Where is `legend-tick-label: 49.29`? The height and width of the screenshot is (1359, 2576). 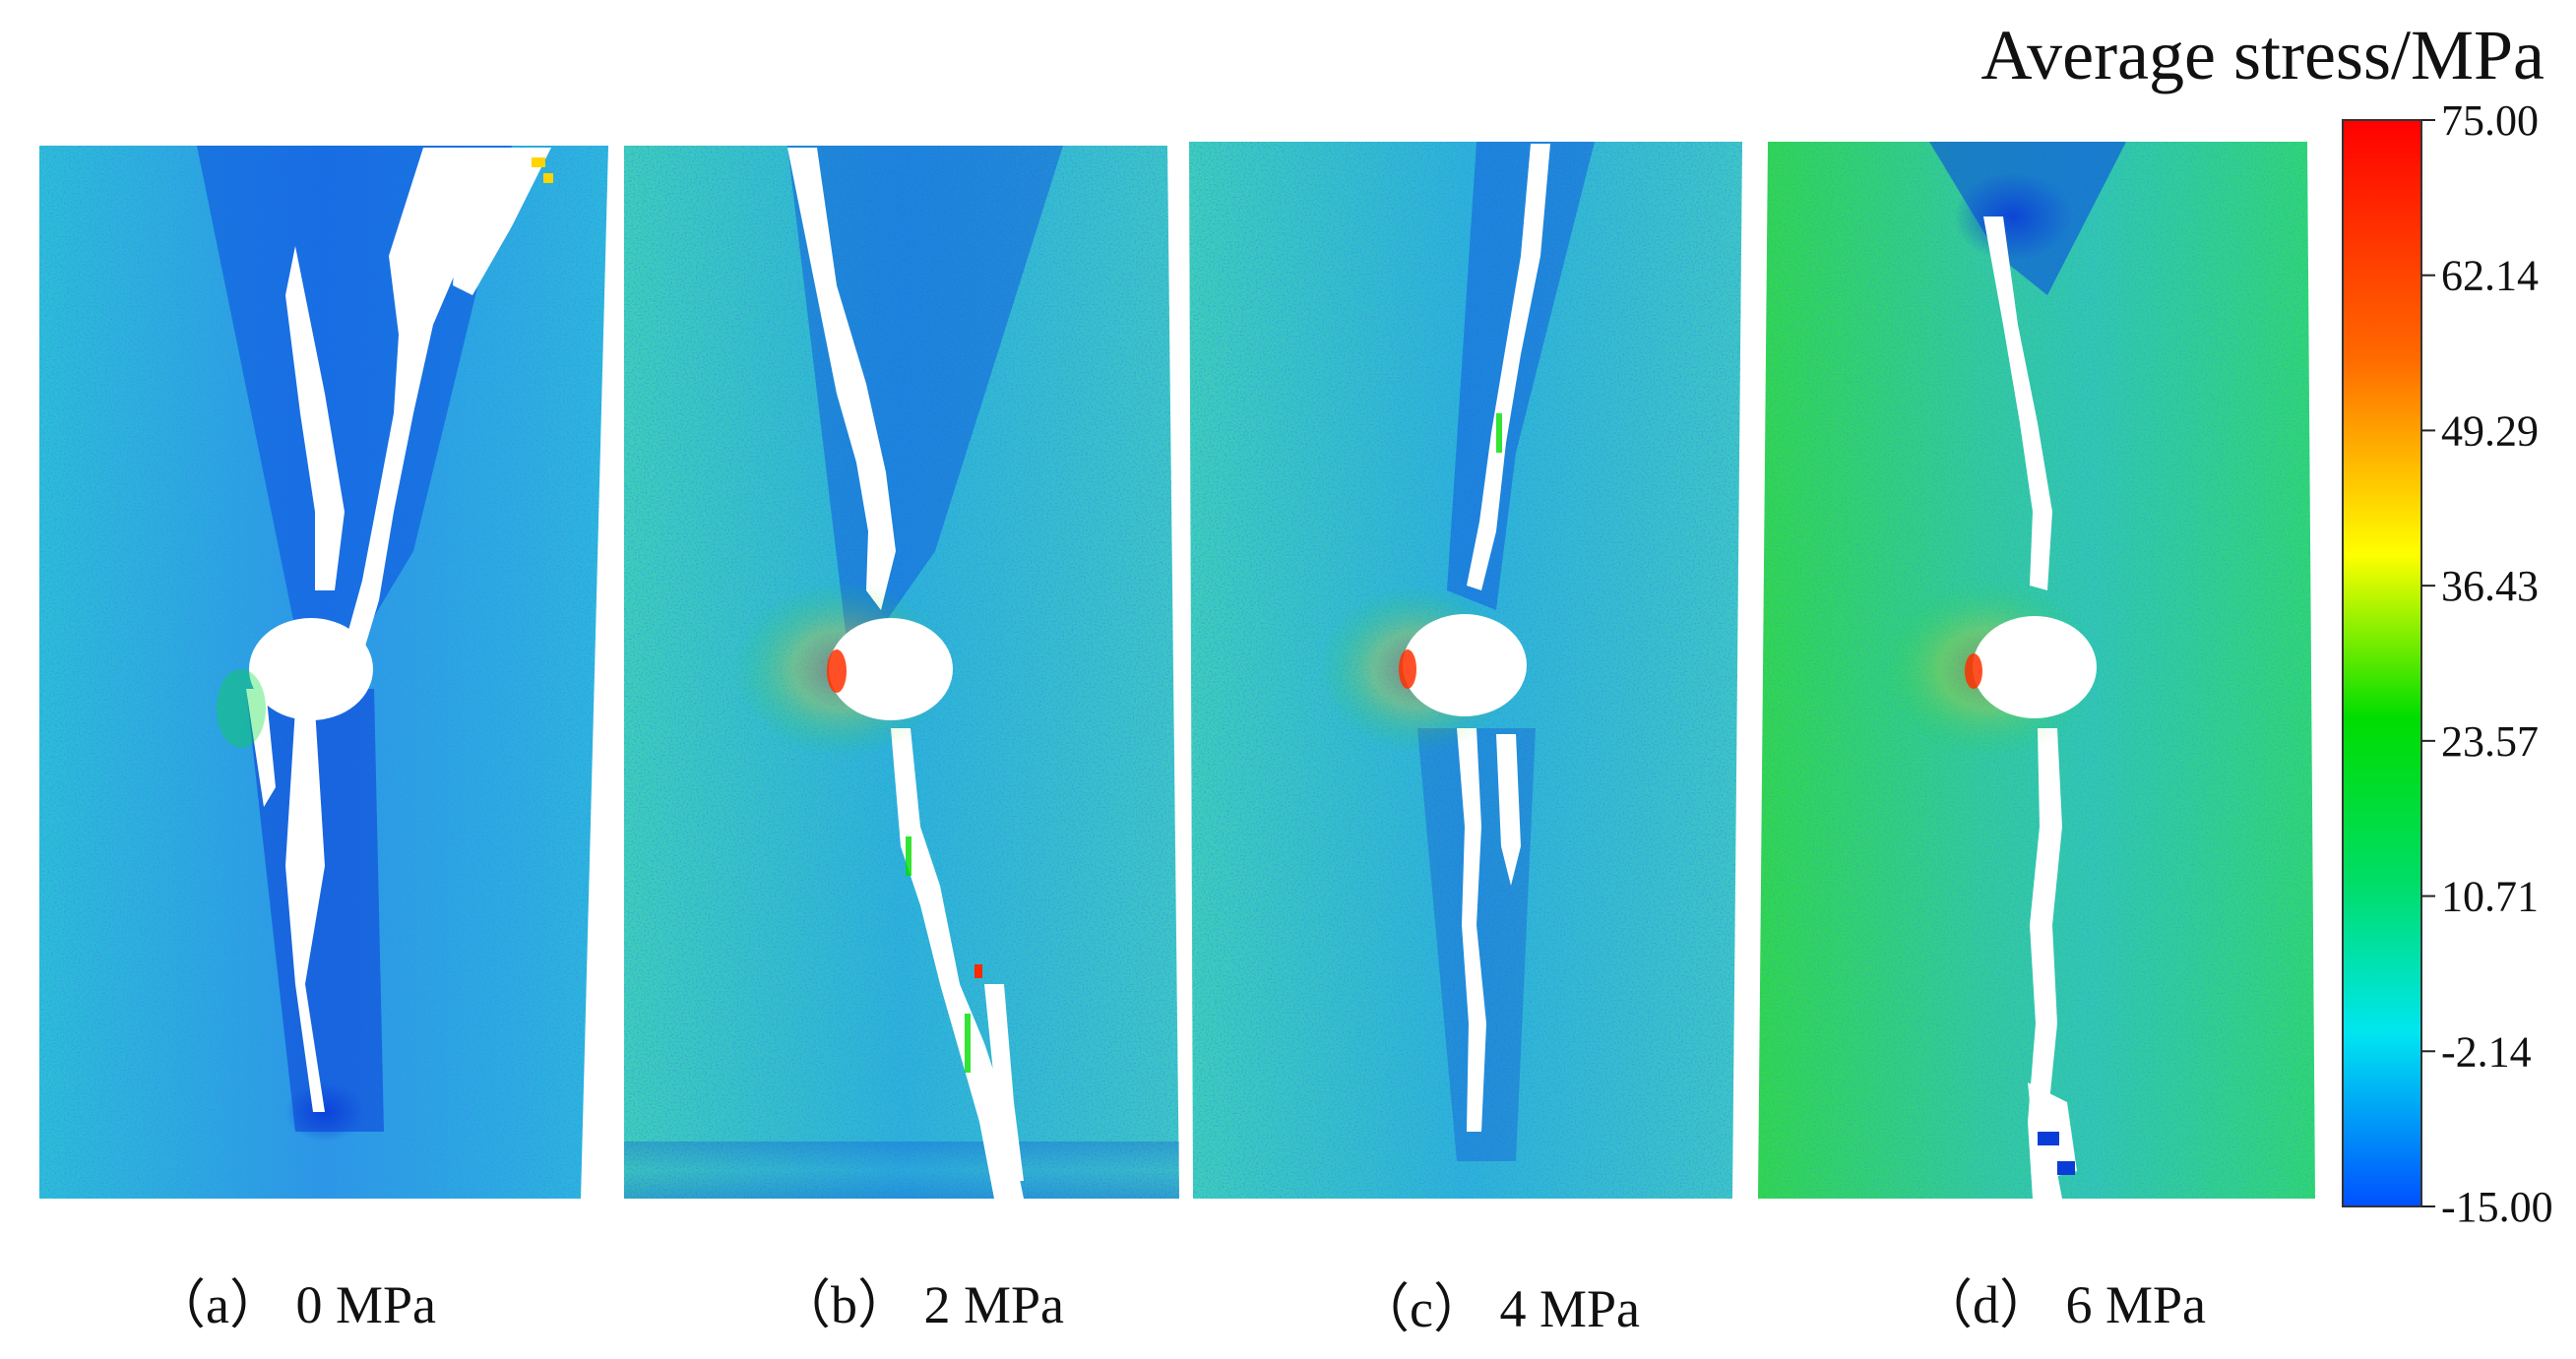 legend-tick-label: 49.29 is located at coordinates (2490, 430).